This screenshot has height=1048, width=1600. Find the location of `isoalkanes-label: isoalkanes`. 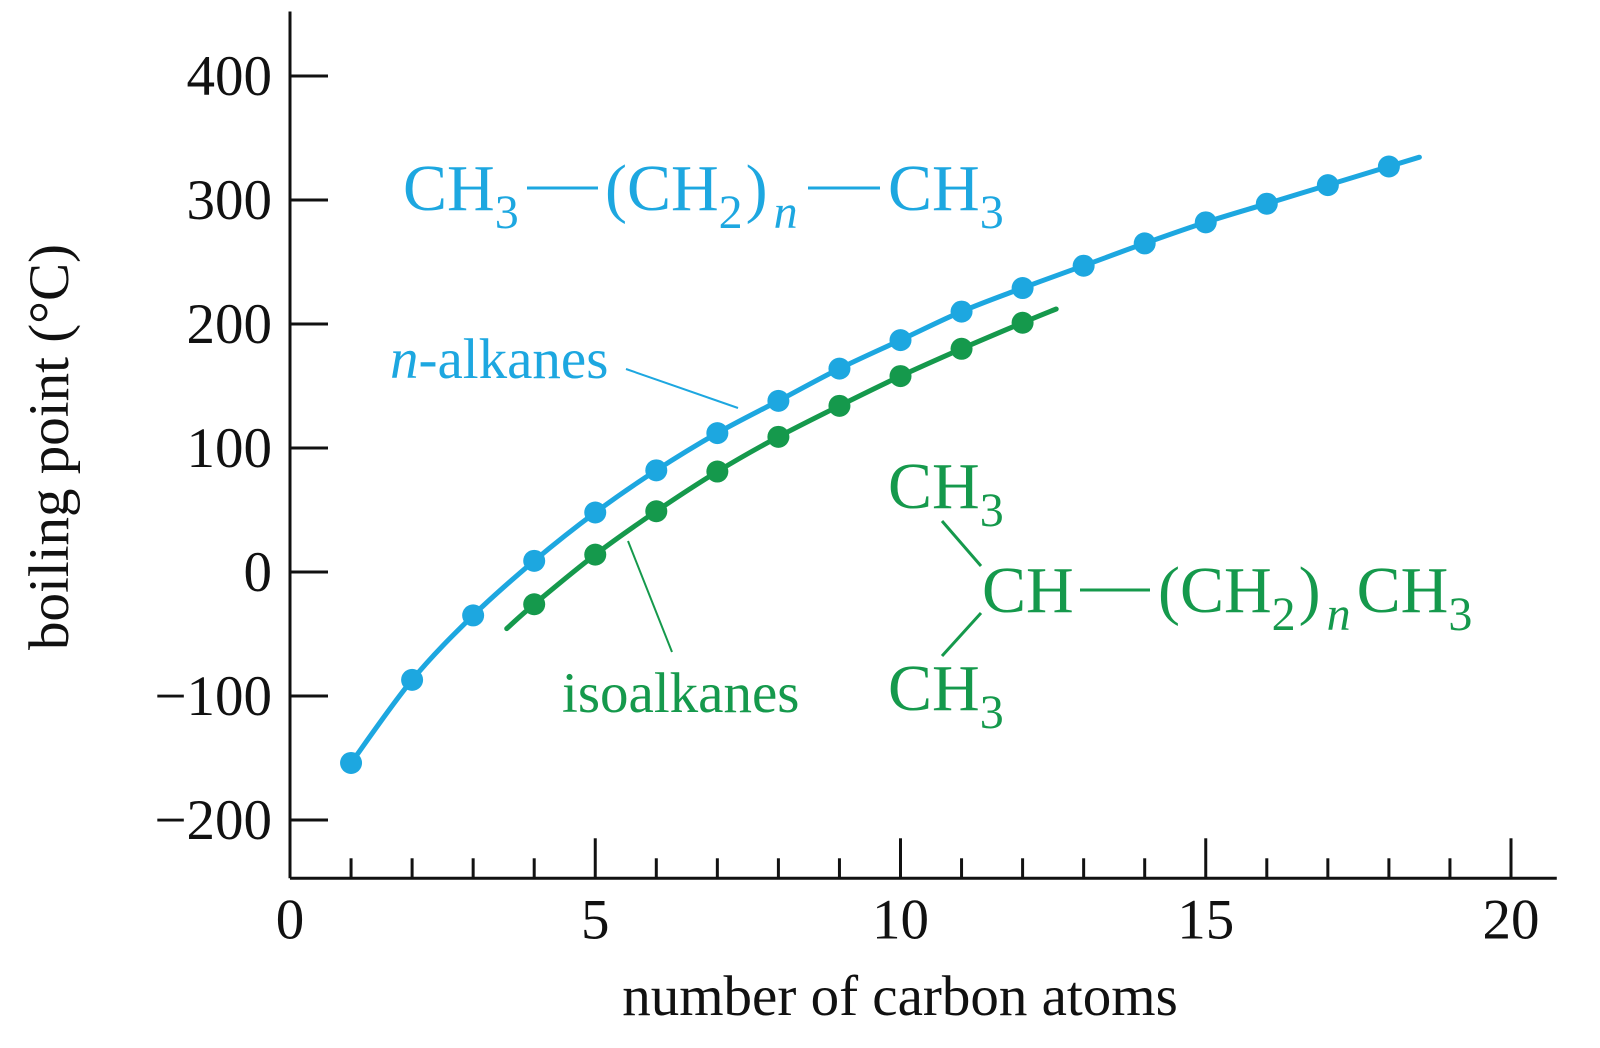

isoalkanes-label: isoalkanes is located at coordinates (680, 693).